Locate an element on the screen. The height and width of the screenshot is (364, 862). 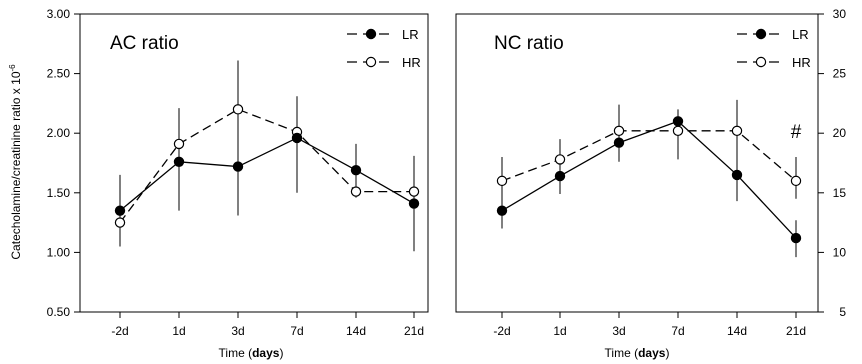
x-axis-label-left-prefix: Time ( is located at coordinates (236, 353).